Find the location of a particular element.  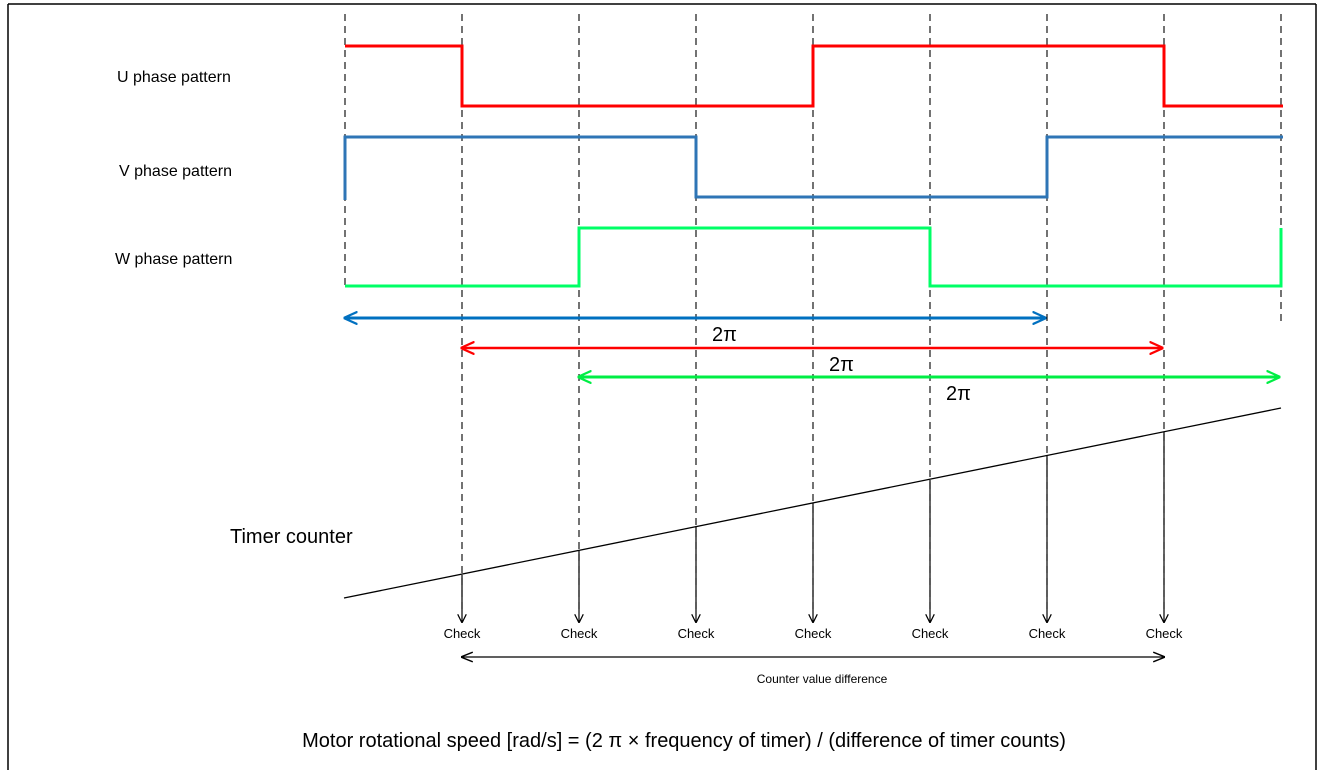

check-arrows is located at coordinates (813, 527).